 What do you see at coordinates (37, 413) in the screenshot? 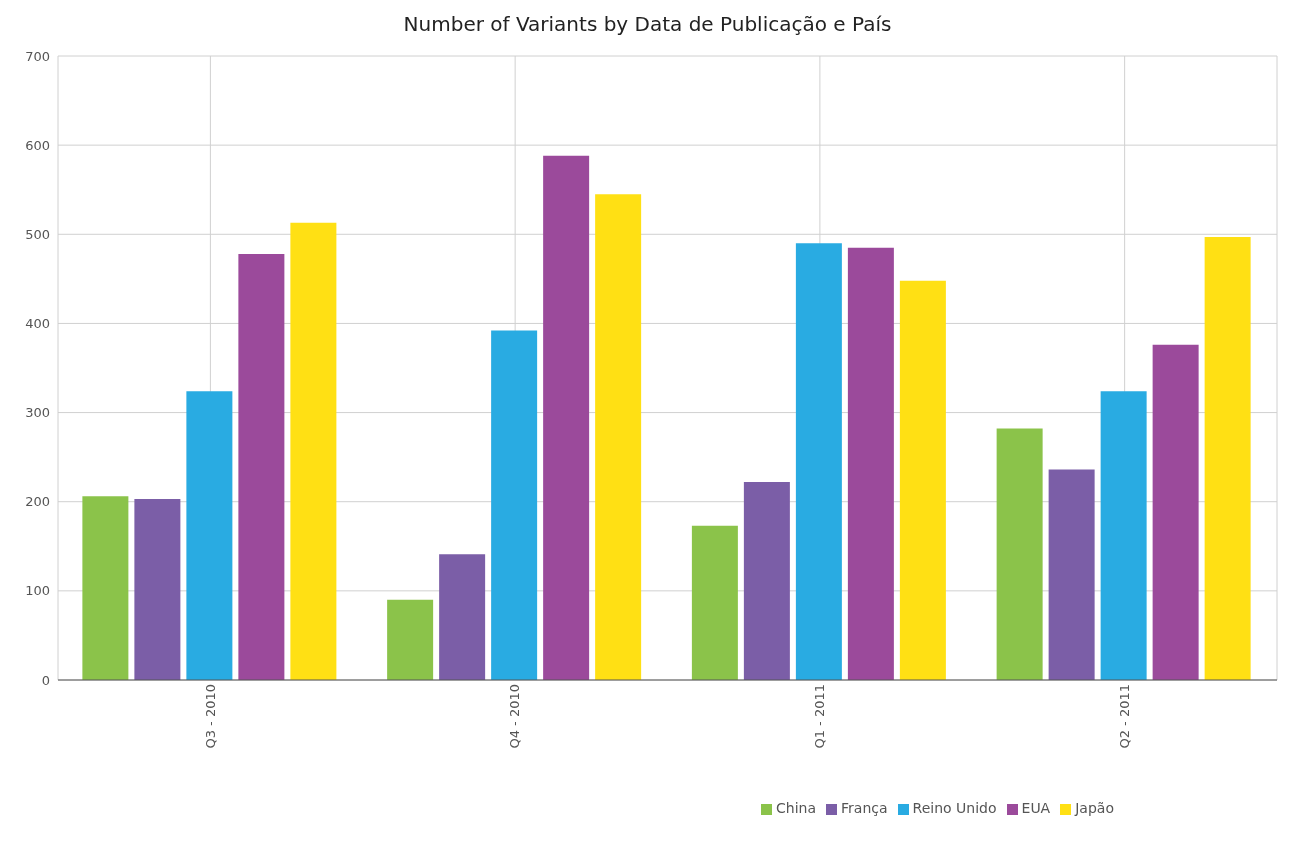
I see `y-tick-label: 300` at bounding box center [37, 413].